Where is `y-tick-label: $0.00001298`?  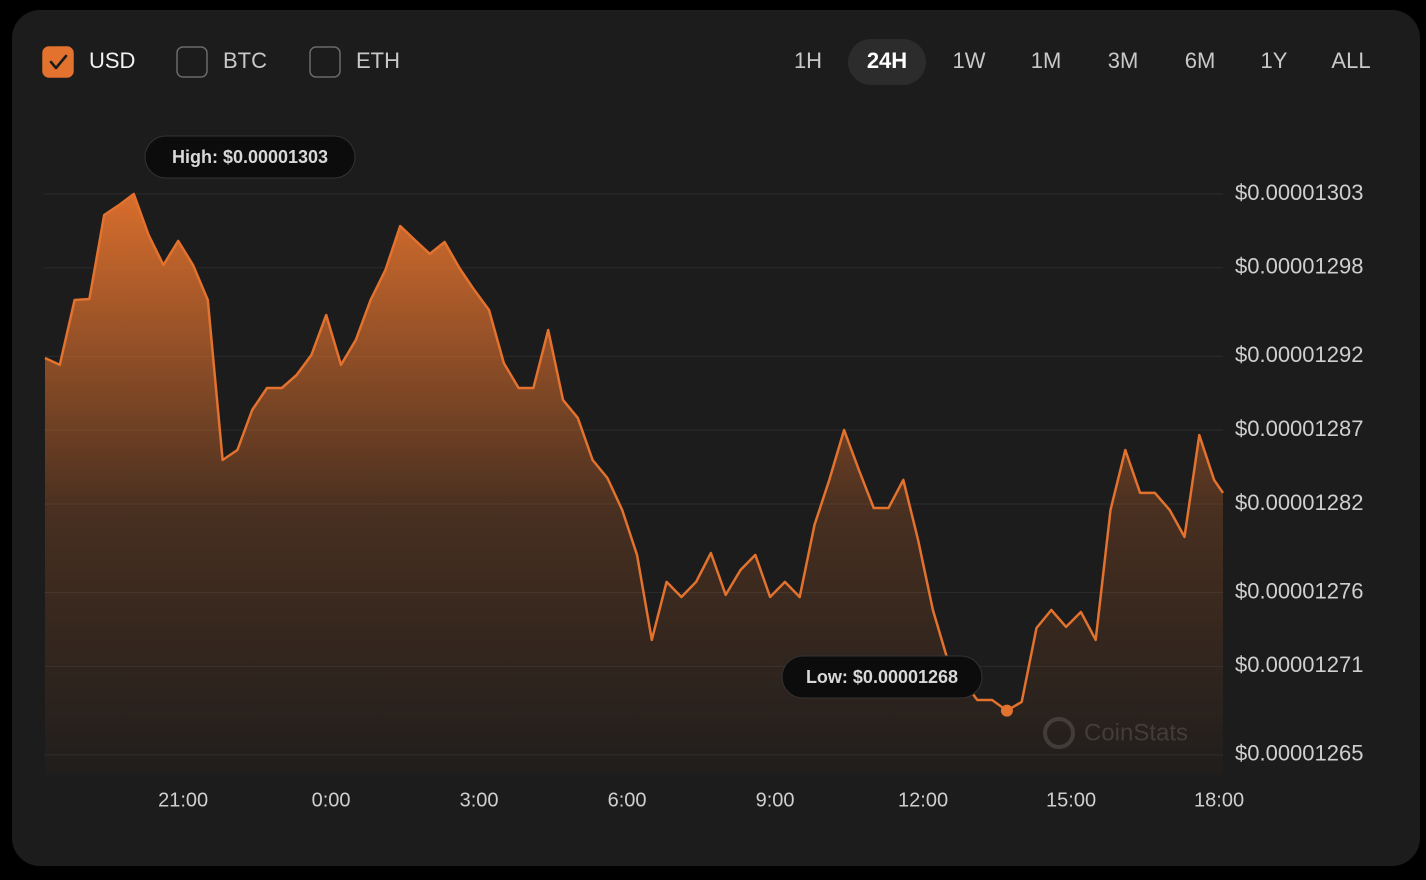 y-tick-label: $0.00001298 is located at coordinates (1299, 266).